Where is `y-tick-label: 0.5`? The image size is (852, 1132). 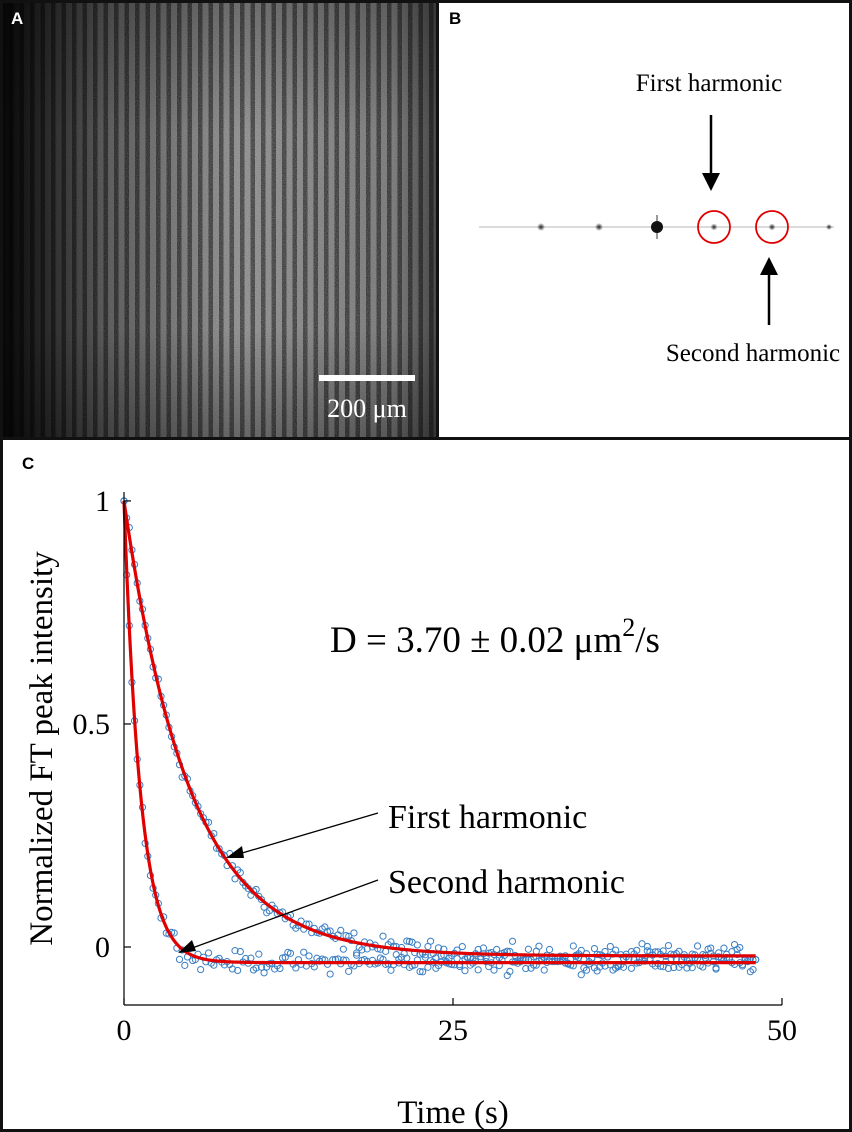
y-tick-label: 0.5 is located at coordinates (92, 724).